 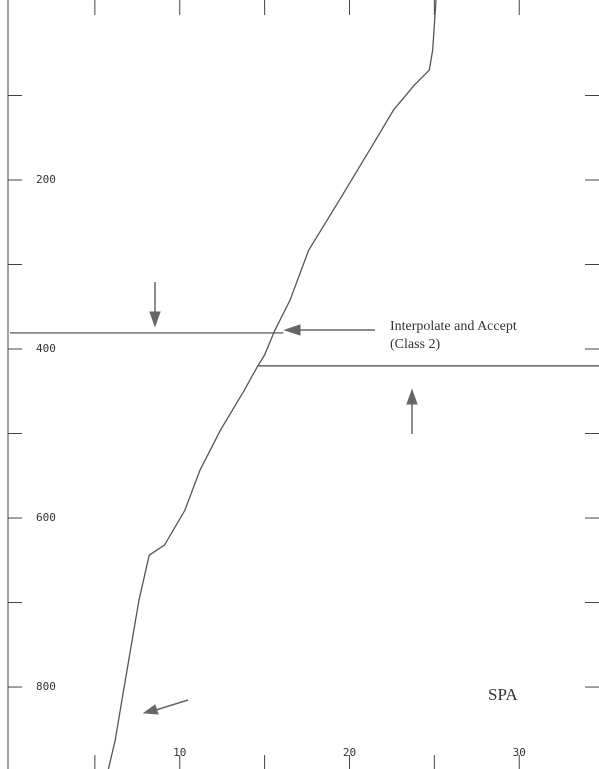 What do you see at coordinates (453, 326) in the screenshot?
I see `annotation: Interpolate and Accept` at bounding box center [453, 326].